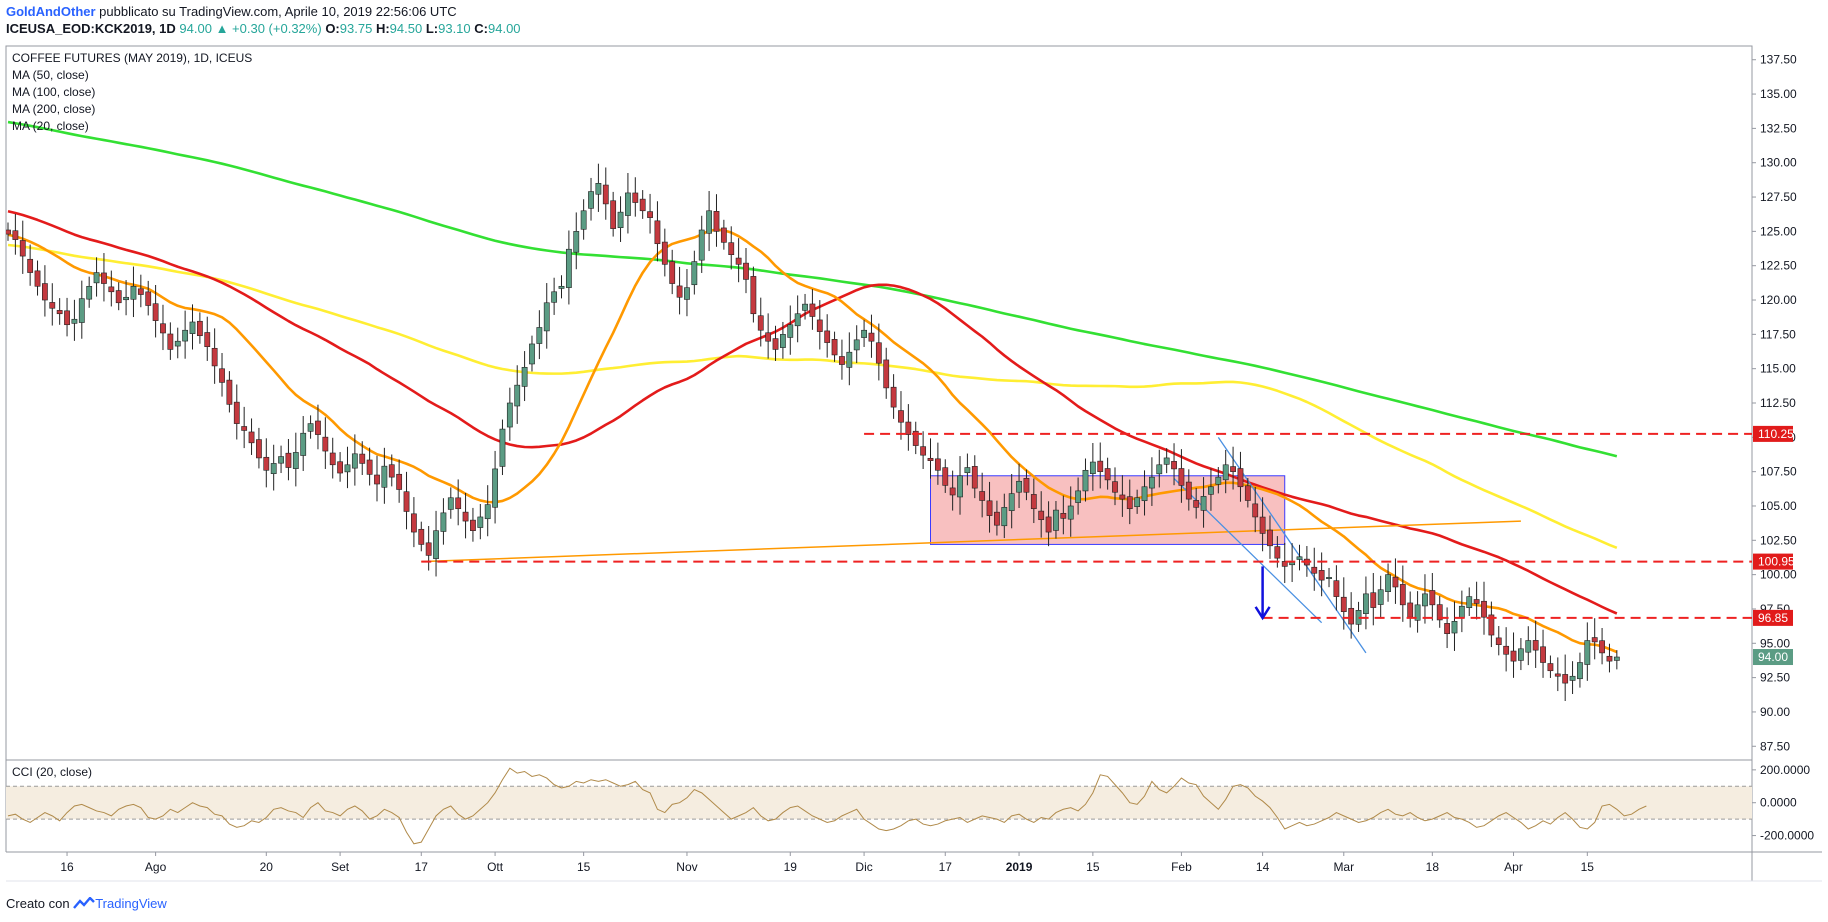 The width and height of the screenshot is (1828, 922). Describe the element at coordinates (1263, 867) in the screenshot. I see `x-tick-label: 14` at that location.